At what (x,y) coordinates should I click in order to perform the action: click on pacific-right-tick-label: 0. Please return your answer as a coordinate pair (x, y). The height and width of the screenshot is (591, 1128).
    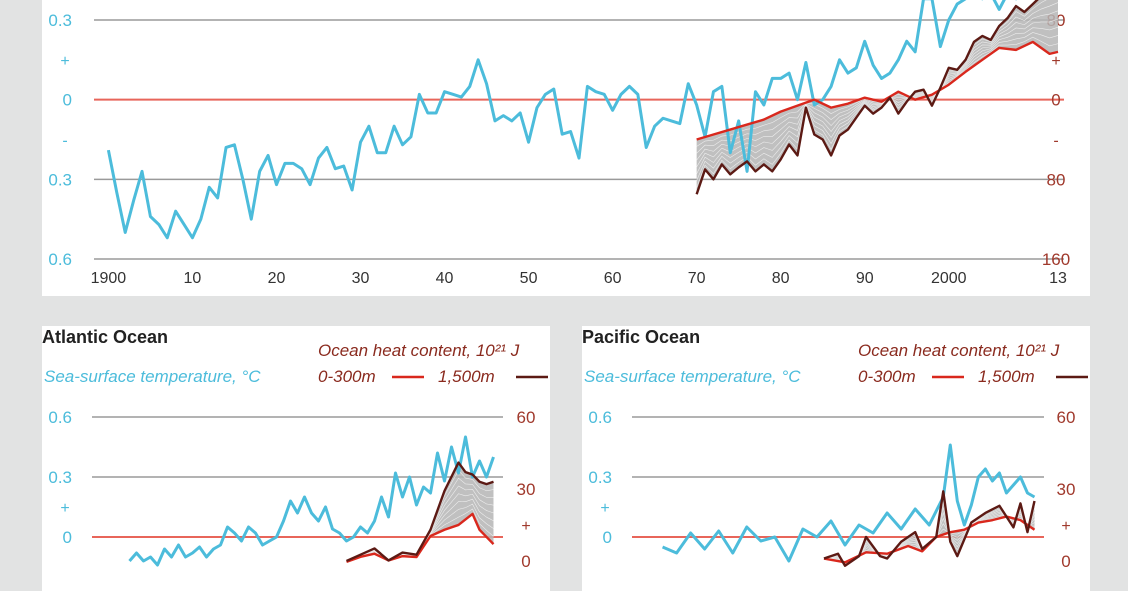
    Looking at the image, I should click on (1065, 561).